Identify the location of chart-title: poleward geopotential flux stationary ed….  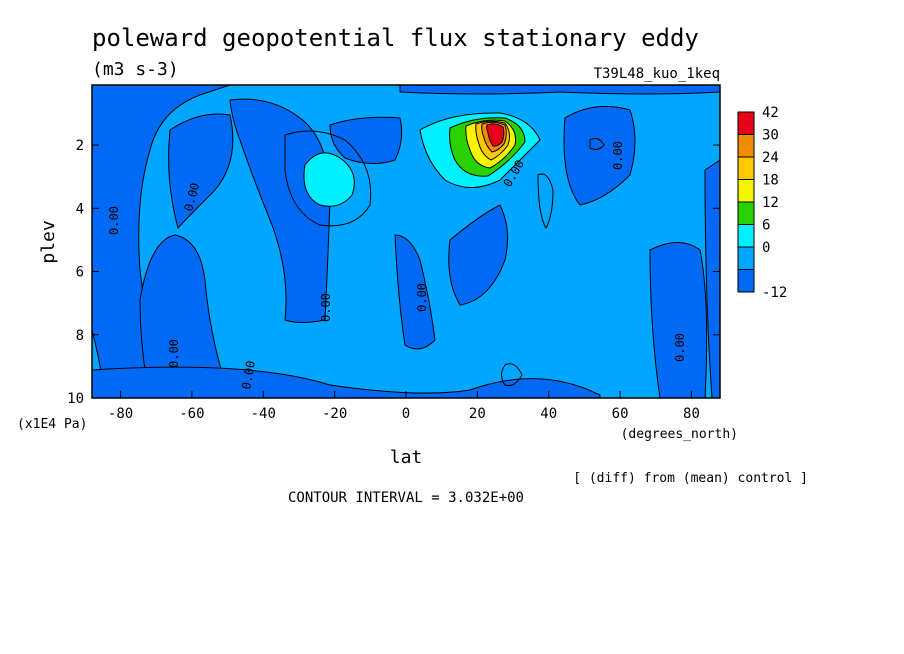
(395, 38).